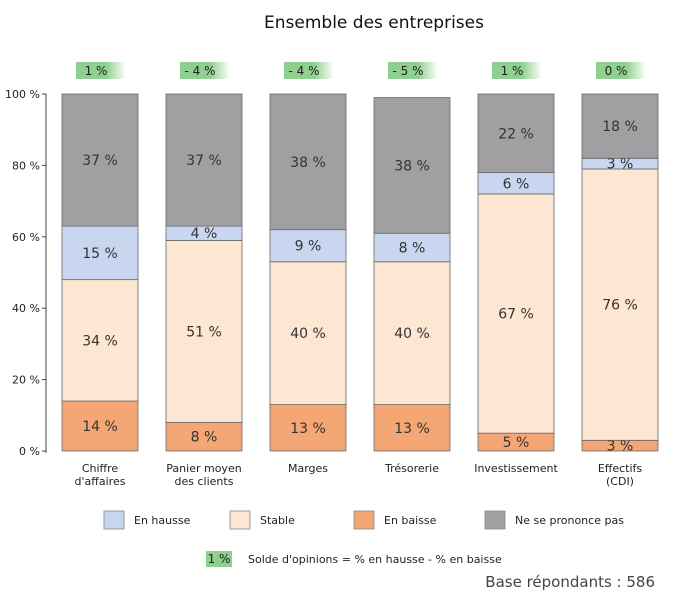 The height and width of the screenshot is (593, 673). What do you see at coordinates (570, 582) in the screenshot?
I see `base-respondents: Base répondants : 586` at bounding box center [570, 582].